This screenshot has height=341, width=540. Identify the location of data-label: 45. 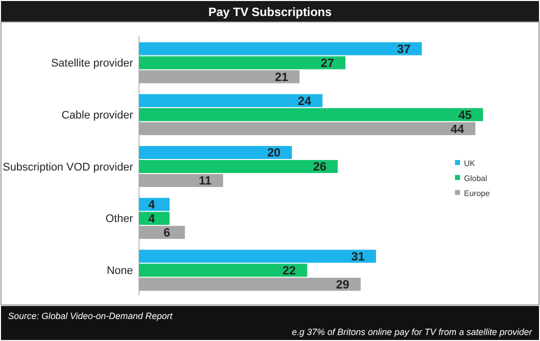
(465, 115).